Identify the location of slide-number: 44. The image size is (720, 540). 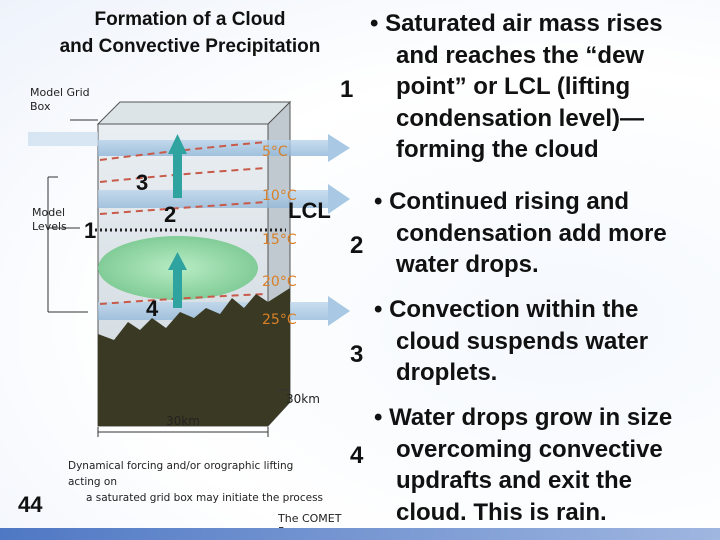
(30, 504).